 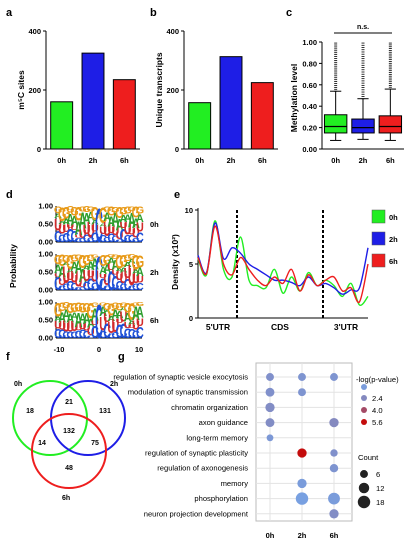 I want to click on panel-b-bar-chart: Unique transcripts 0 200 400 0h 2h 6h, so click(x=216, y=96).